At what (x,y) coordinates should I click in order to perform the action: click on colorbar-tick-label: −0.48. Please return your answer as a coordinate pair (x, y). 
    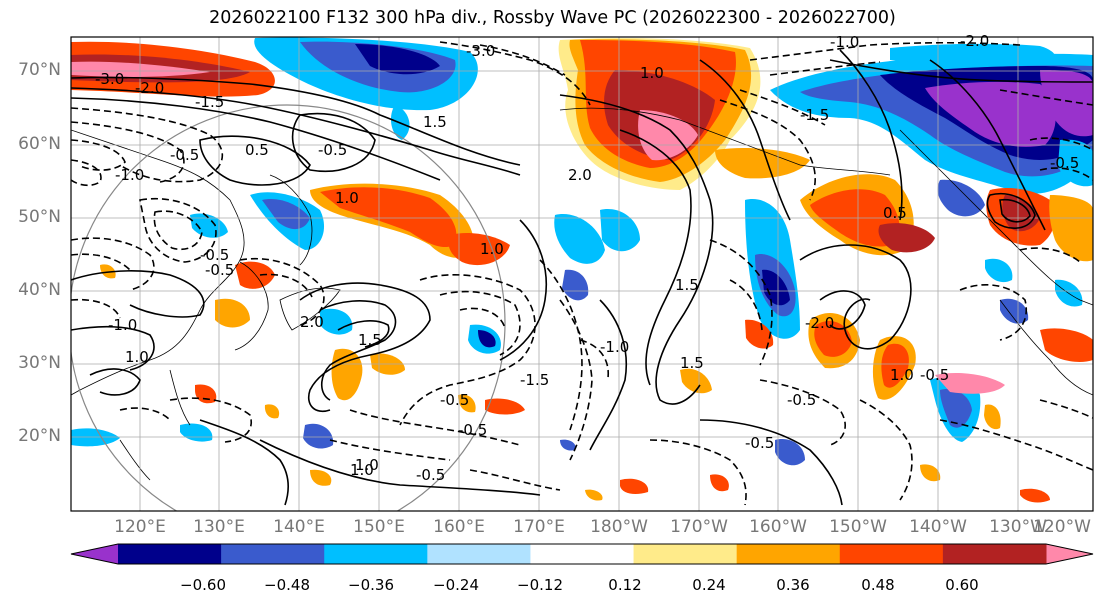
    Looking at the image, I should click on (287, 585).